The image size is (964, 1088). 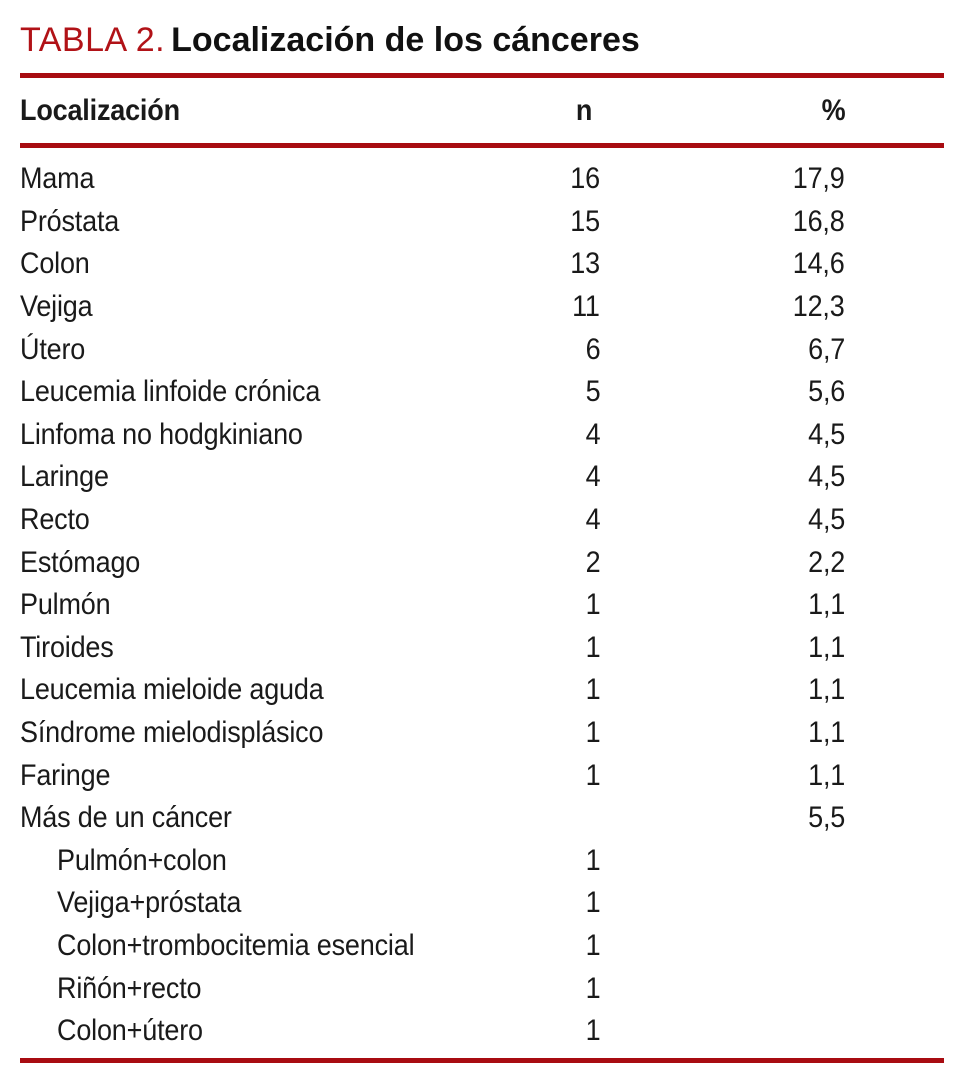 I want to click on table-row: Leucemia linfoide crónica 5 5,6, so click(x=482, y=392).